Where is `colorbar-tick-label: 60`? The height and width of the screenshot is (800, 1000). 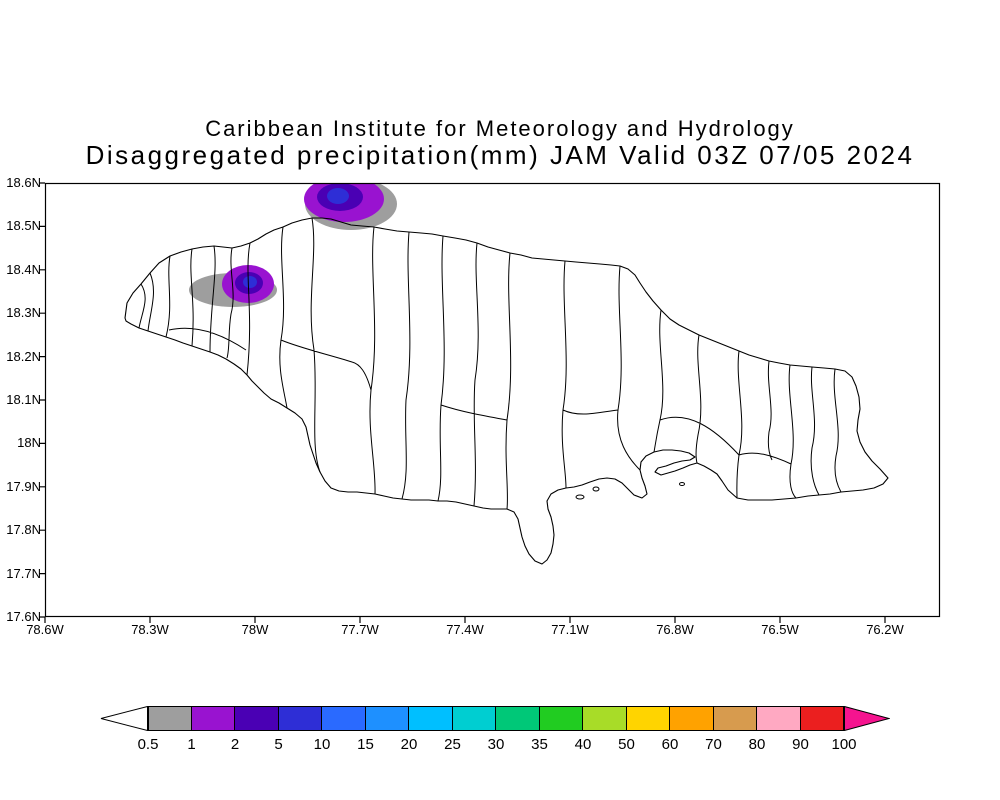
colorbar-tick-label: 60 is located at coordinates (670, 744).